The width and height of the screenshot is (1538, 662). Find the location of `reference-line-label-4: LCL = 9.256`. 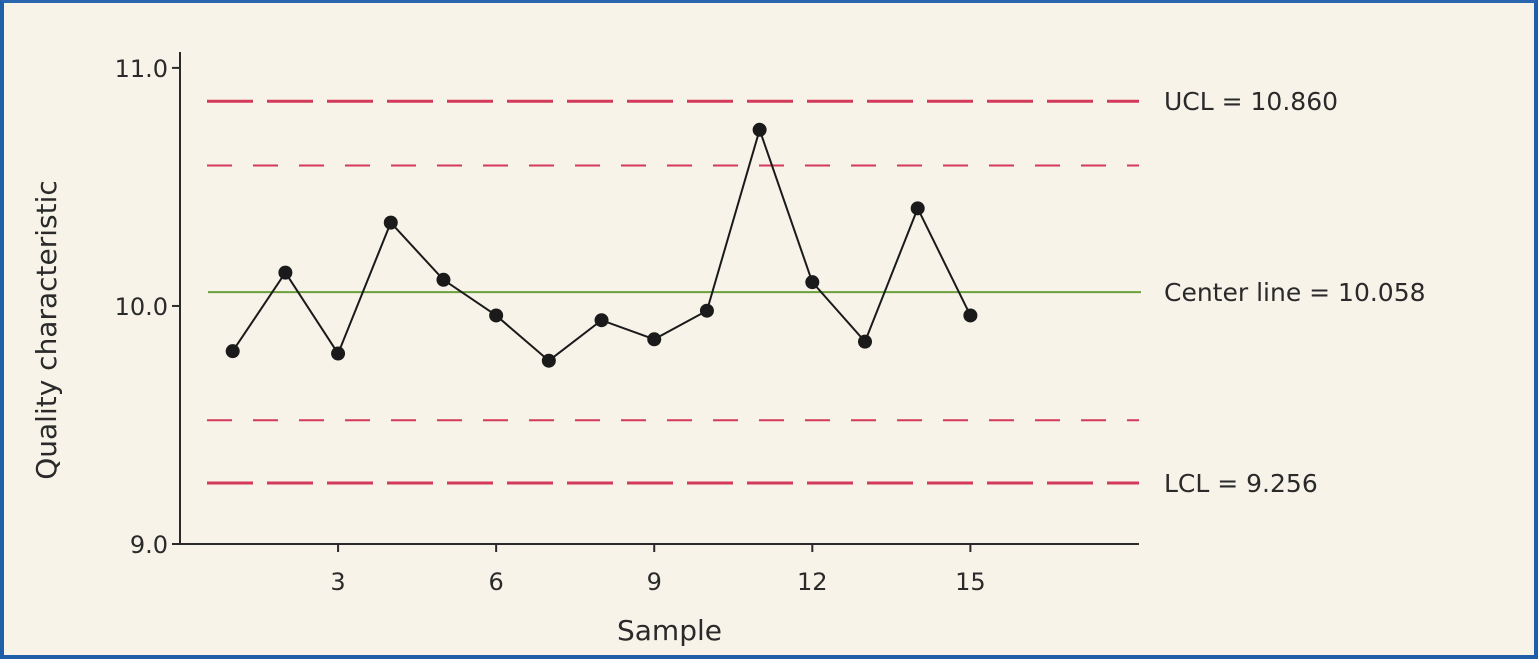

reference-line-label-4: LCL = 9.256 is located at coordinates (1241, 483).